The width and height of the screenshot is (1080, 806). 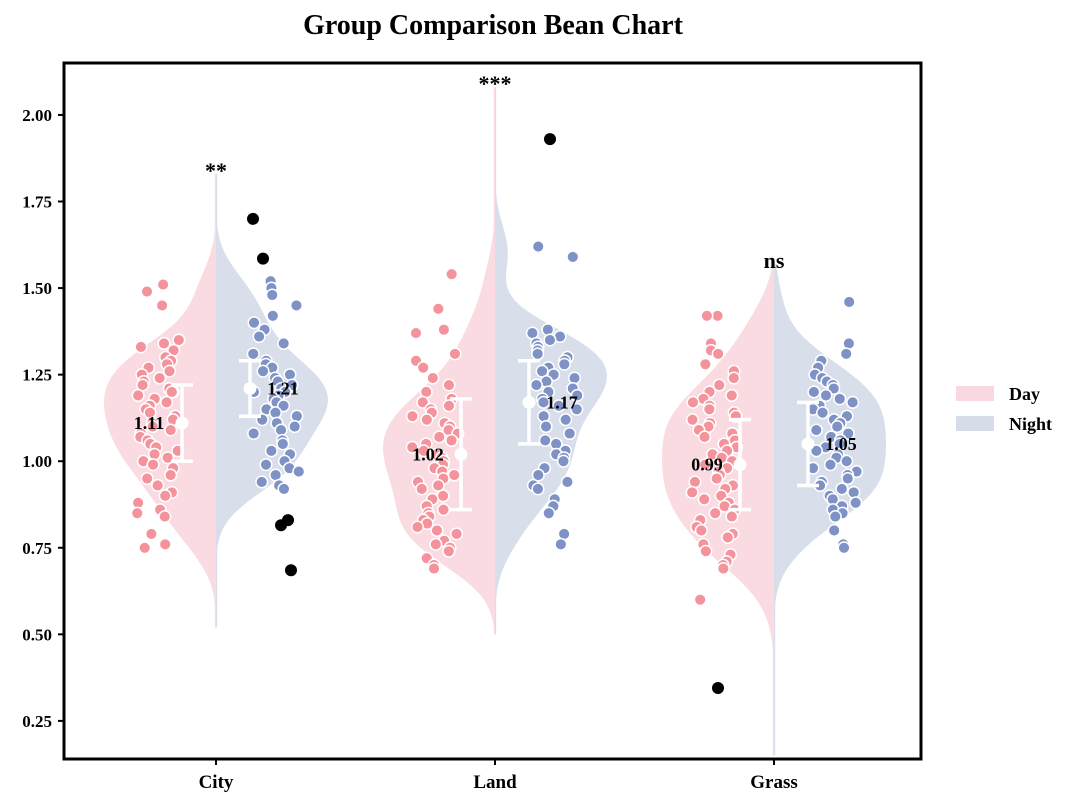 What do you see at coordinates (37, 375) in the screenshot?
I see `y-tick-label: 1.25` at bounding box center [37, 375].